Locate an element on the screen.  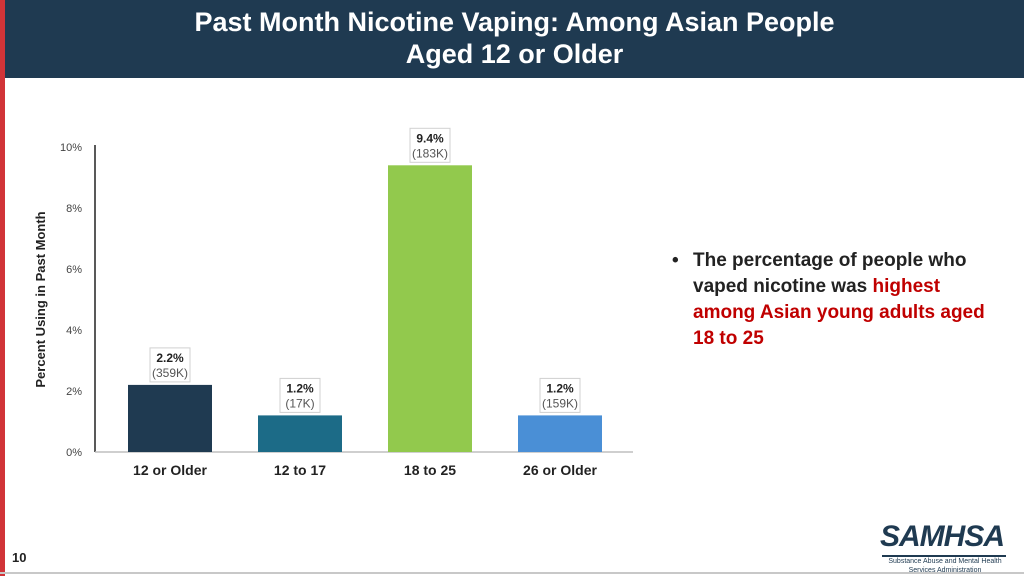
count-label: (183K) is located at coordinates (430, 153).